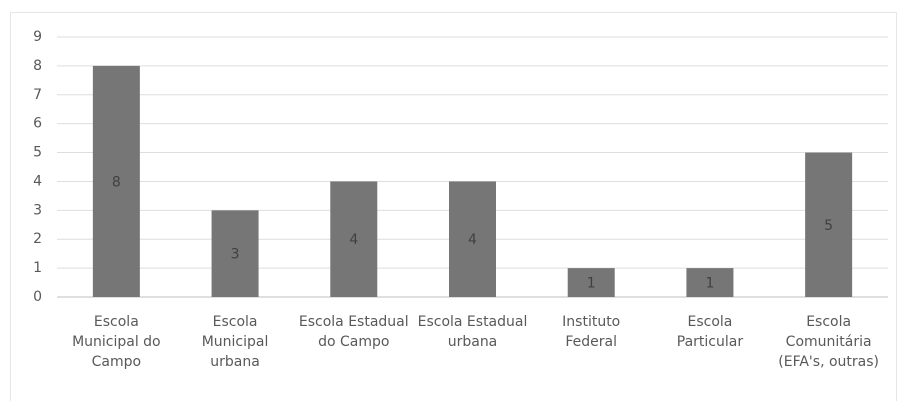  What do you see at coordinates (37, 239) in the screenshot?
I see `y-tick-label: 2` at bounding box center [37, 239].